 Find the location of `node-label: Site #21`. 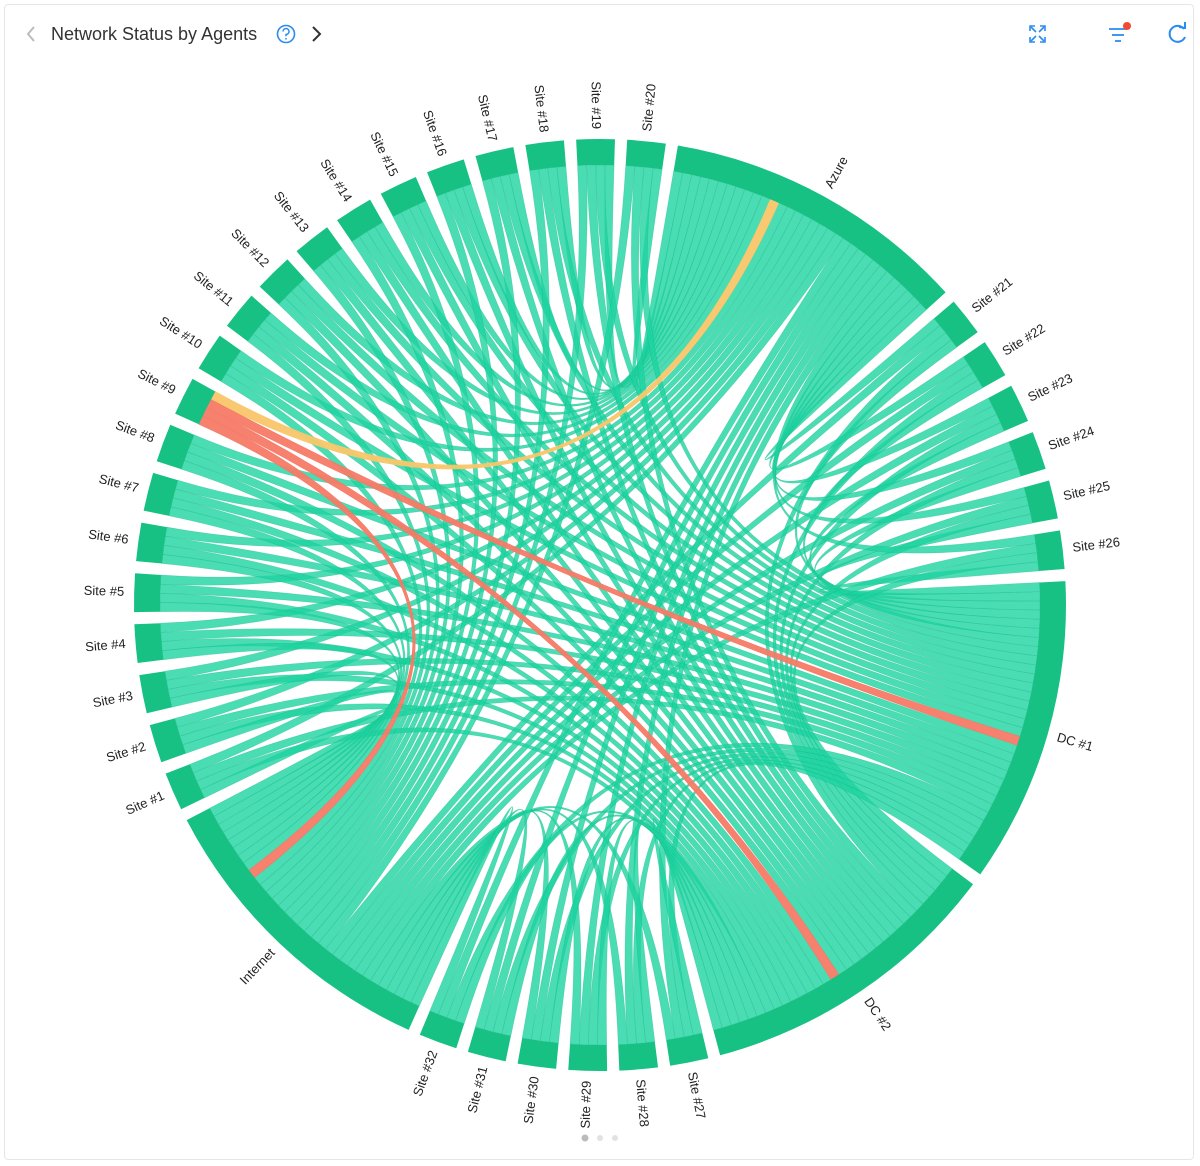

node-label: Site #21 is located at coordinates (992, 294).